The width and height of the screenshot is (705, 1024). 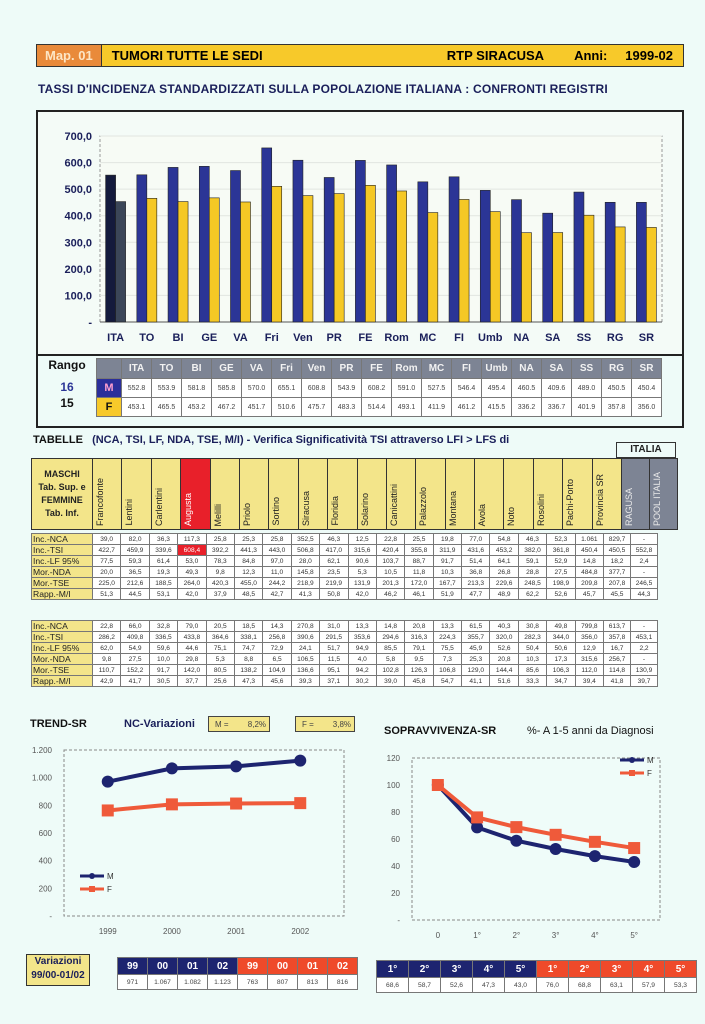 What do you see at coordinates (109, 388) in the screenshot?
I see `rango-m-label: M` at bounding box center [109, 388].